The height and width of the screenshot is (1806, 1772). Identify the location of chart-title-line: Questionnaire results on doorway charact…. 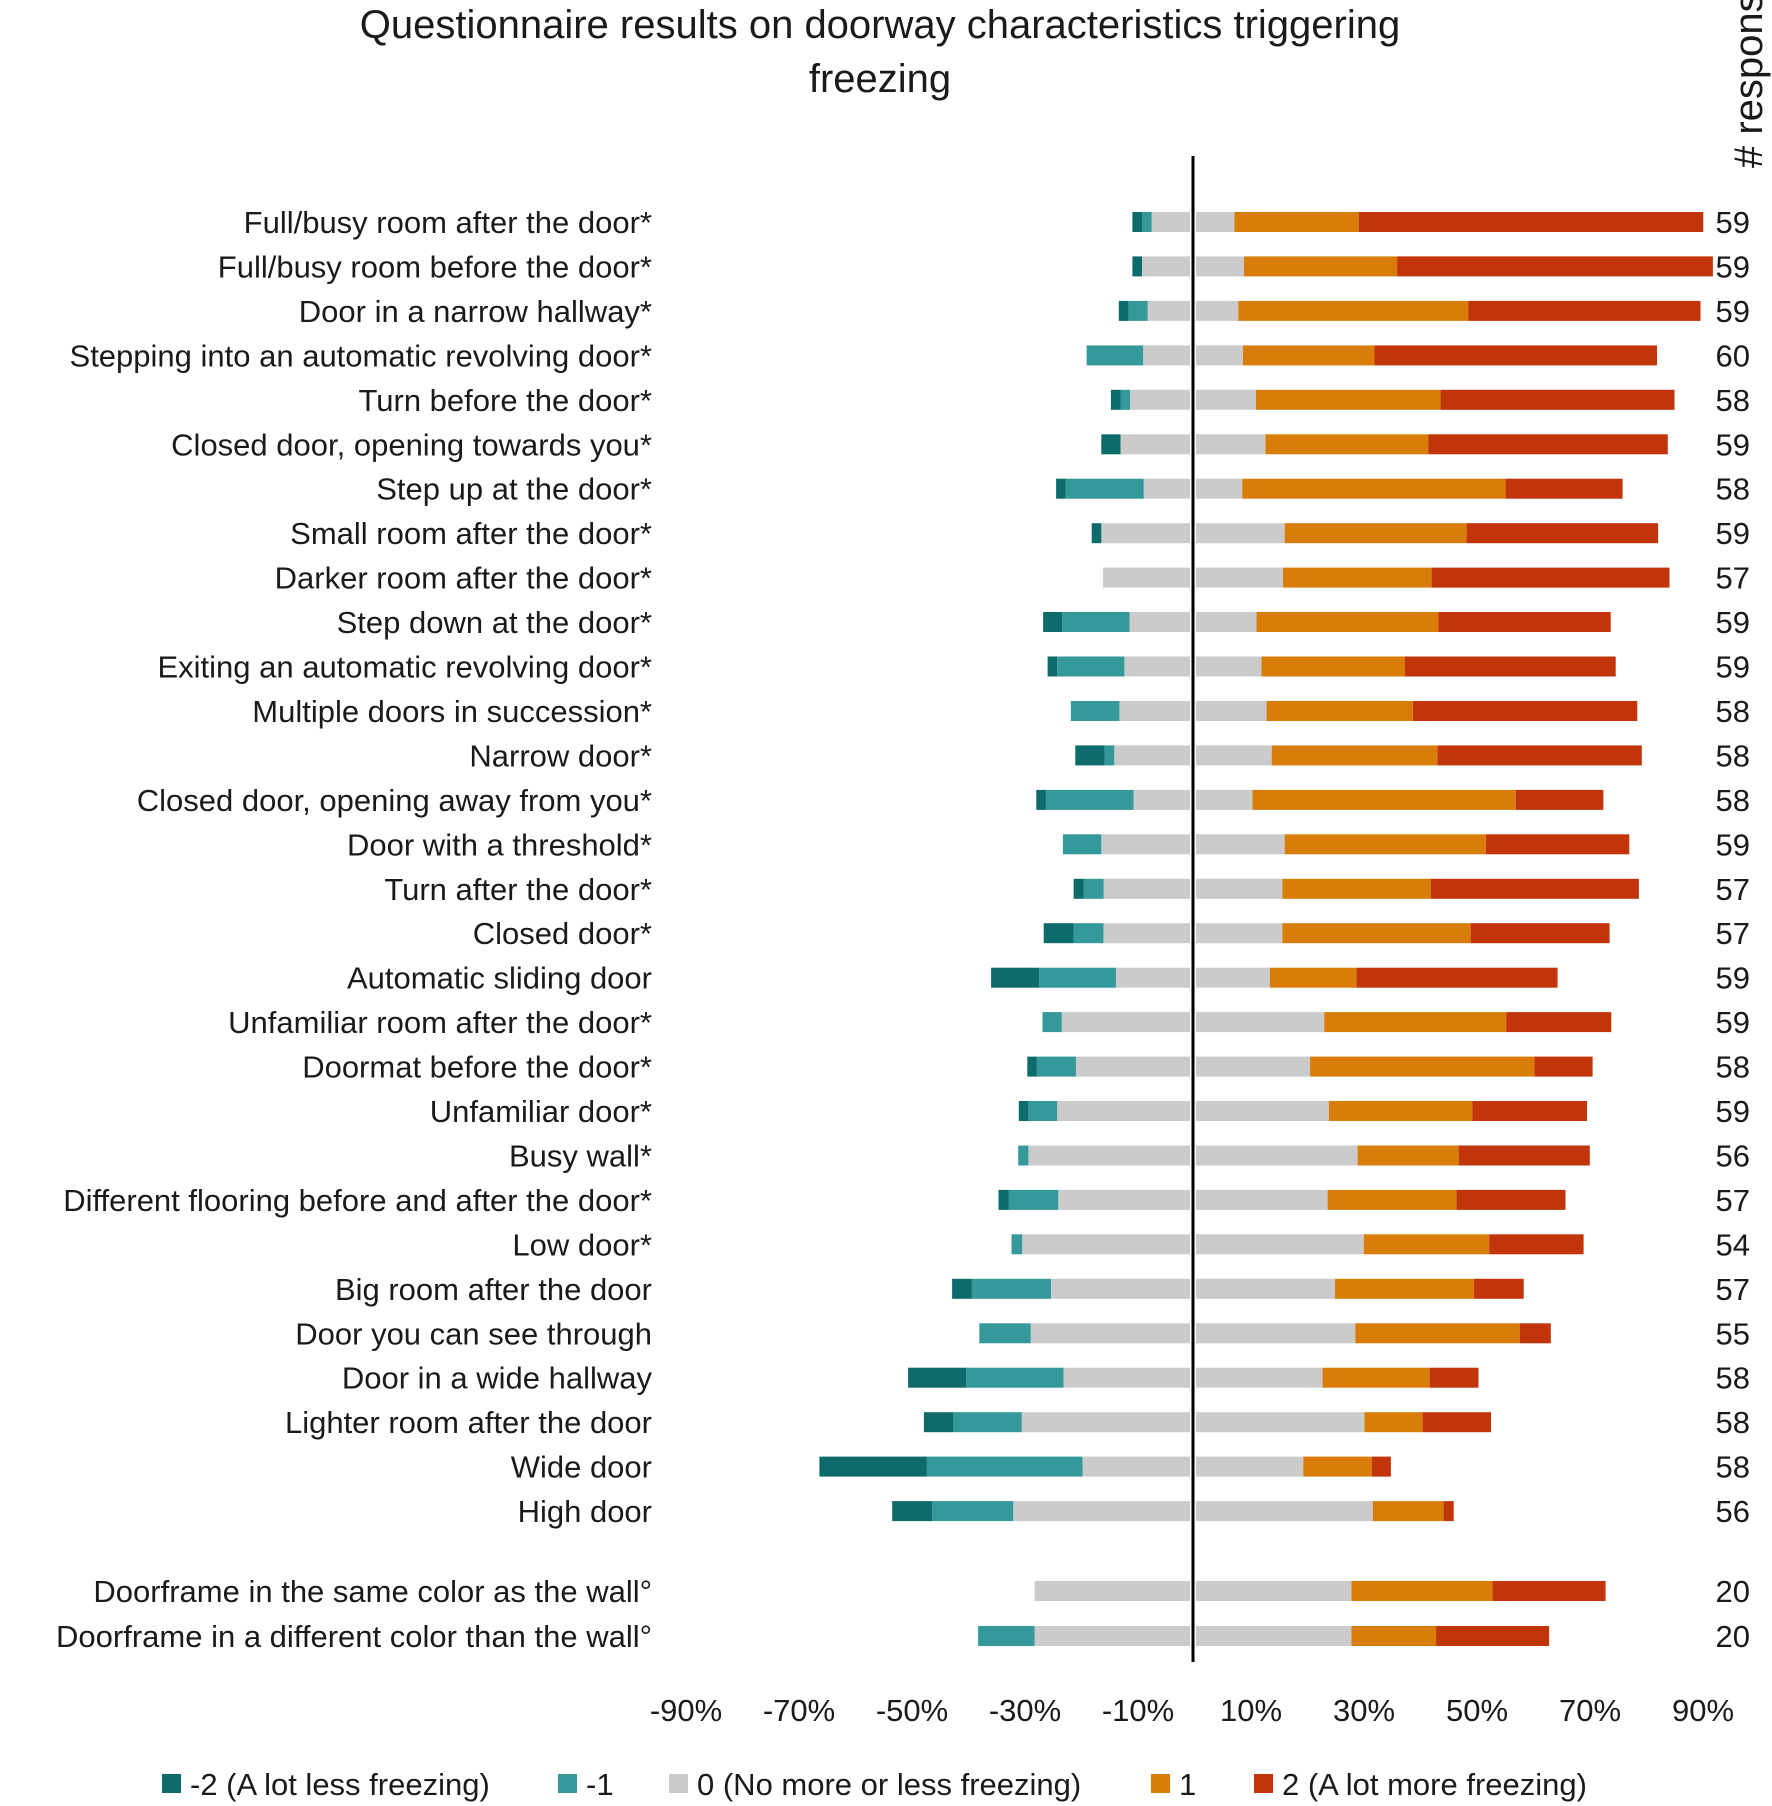
(880, 25).